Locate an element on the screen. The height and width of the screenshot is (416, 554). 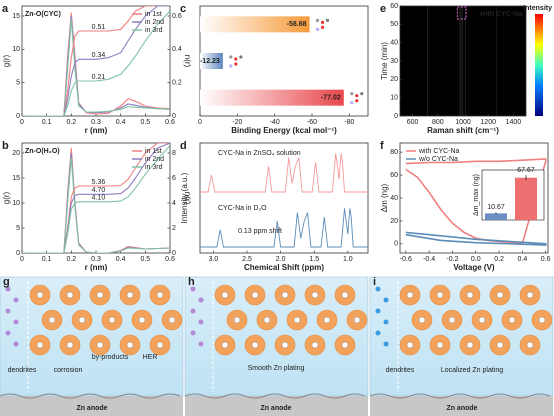
highlight-box is located at coordinates (461, 13).